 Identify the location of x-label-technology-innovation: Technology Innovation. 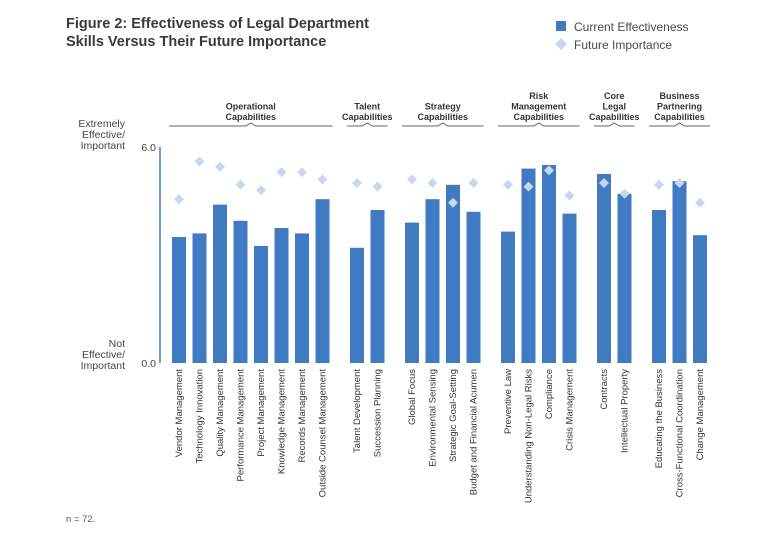
(200, 416).